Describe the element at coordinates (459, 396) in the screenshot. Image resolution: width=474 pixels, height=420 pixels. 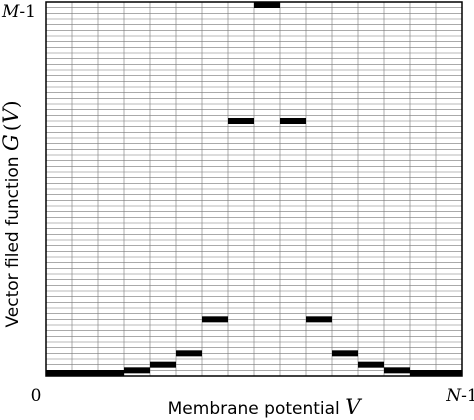
I see `x-tick-right-label: N-1` at that location.